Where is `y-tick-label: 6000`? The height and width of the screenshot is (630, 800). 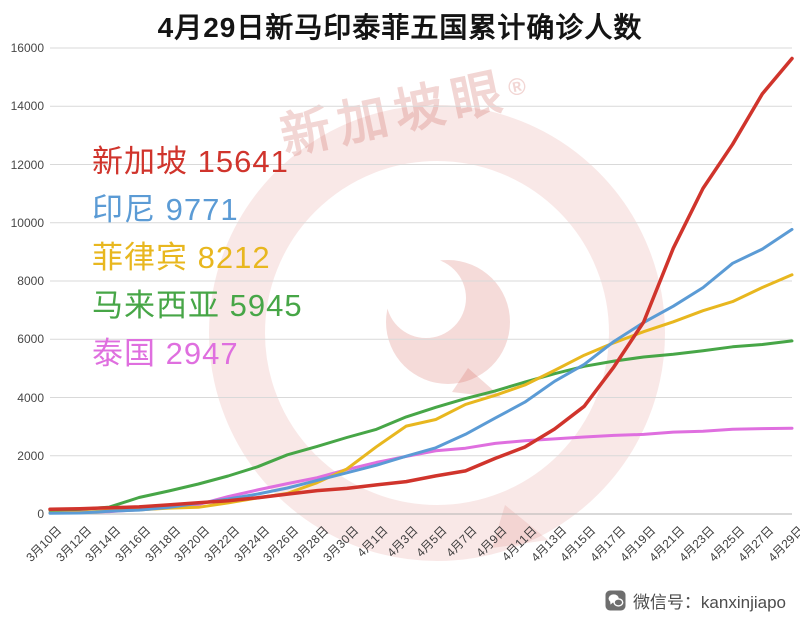 y-tick-label: 6000 is located at coordinates (30, 339).